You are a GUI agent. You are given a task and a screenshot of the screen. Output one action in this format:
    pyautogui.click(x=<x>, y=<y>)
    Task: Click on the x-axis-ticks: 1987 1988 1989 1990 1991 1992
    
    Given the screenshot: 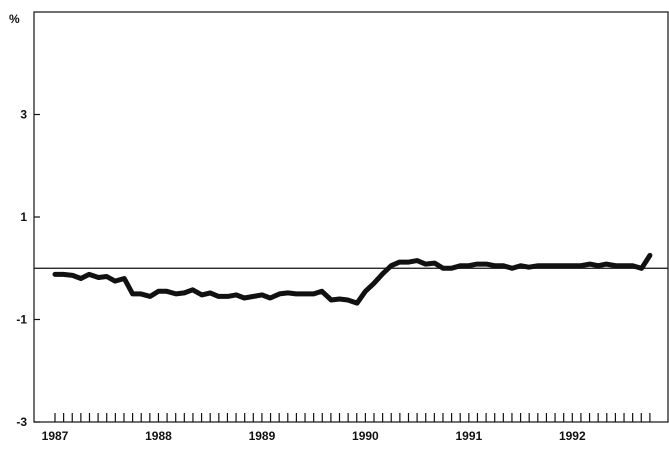 What is the action you would take?
    pyautogui.click(x=346, y=428)
    